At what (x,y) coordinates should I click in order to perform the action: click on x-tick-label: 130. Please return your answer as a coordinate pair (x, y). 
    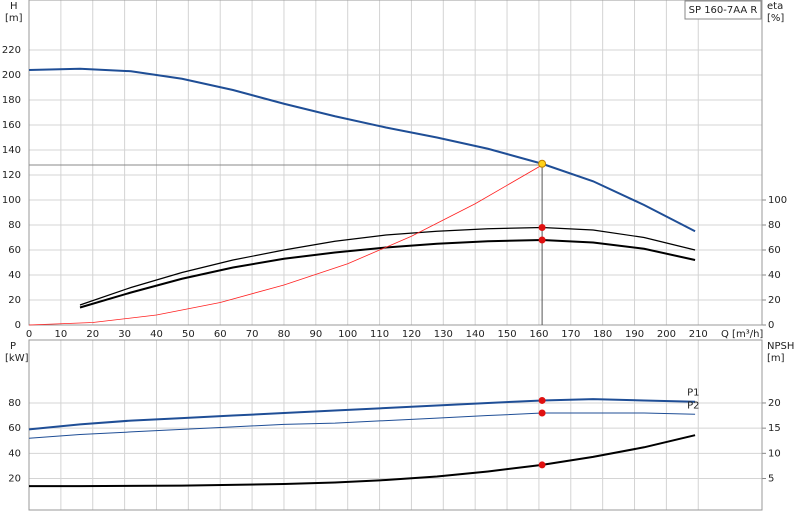
    Looking at the image, I should click on (443, 334).